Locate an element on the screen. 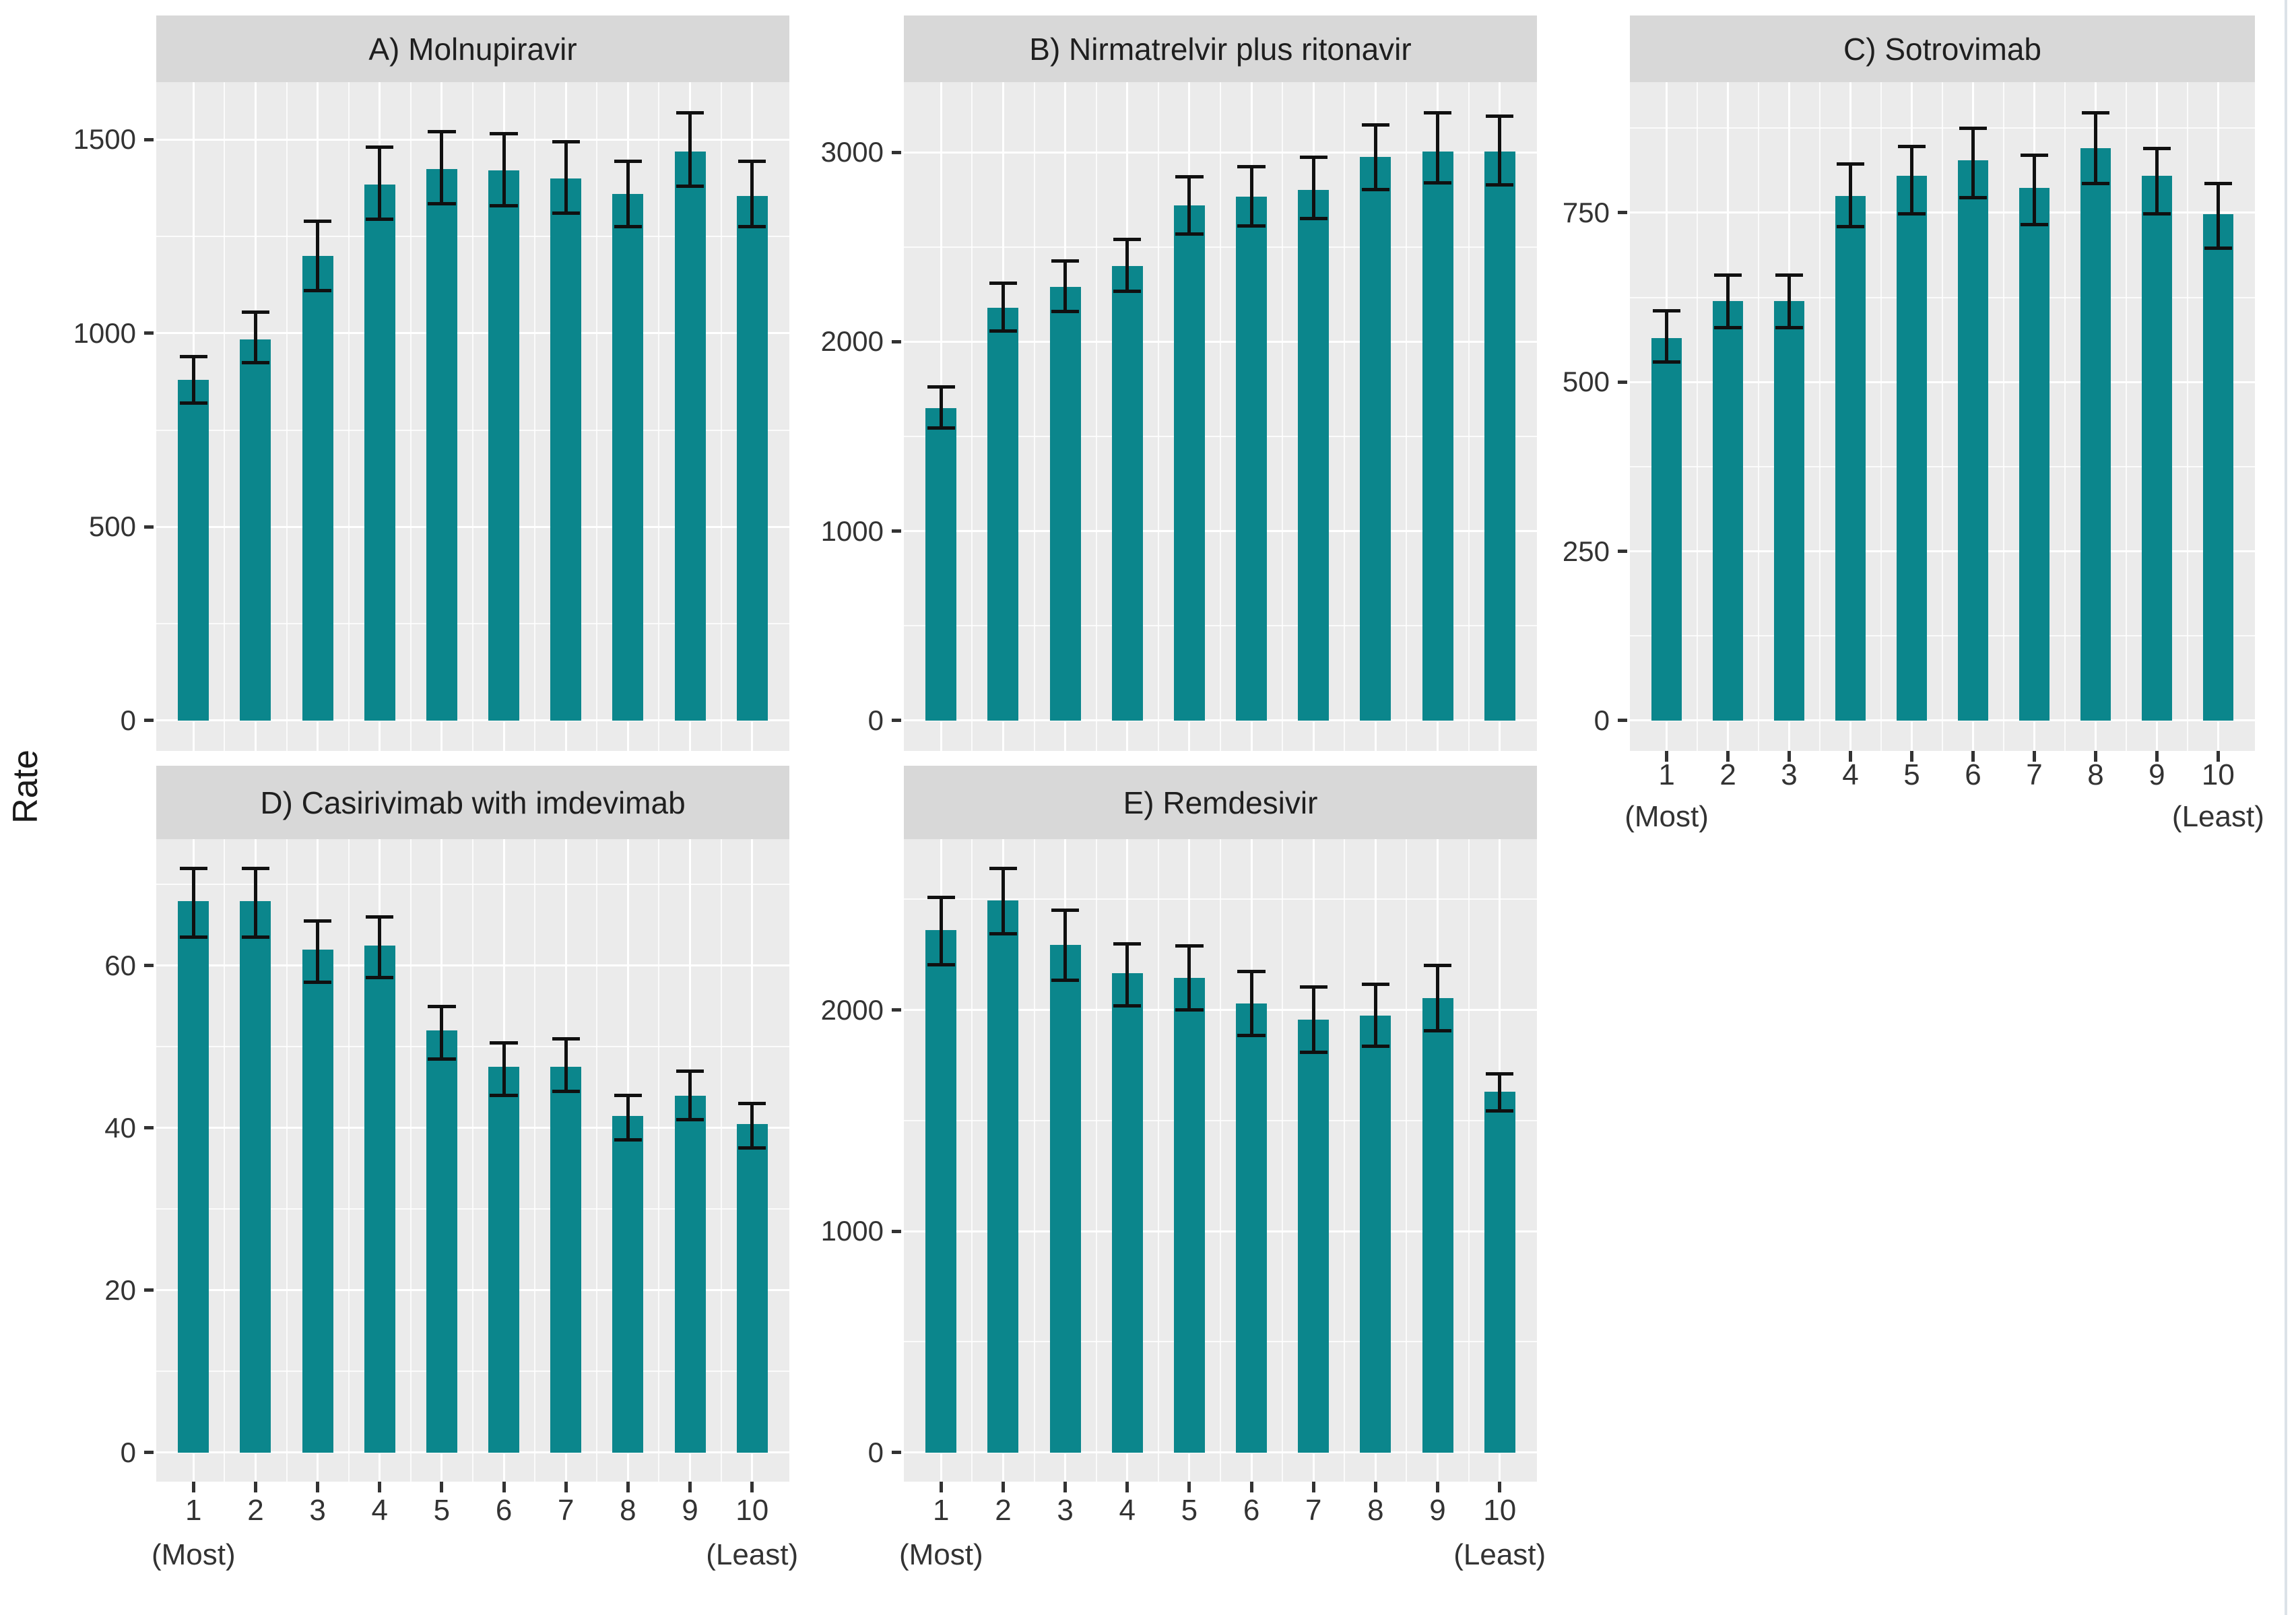 The image size is (2296, 1615). x-tick-label: 1 is located at coordinates (942, 1510).